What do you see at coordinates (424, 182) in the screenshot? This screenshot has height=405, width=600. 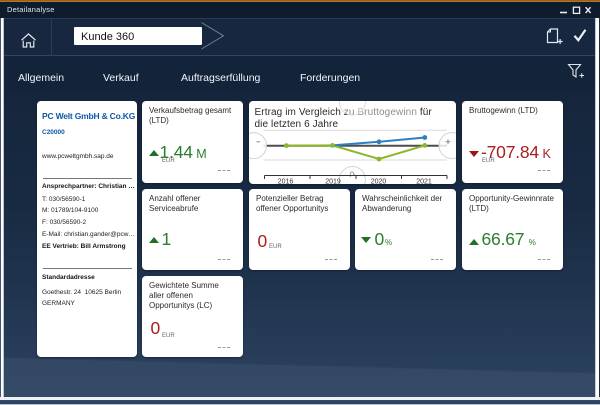 I see `svg-text: 2021` at bounding box center [424, 182].